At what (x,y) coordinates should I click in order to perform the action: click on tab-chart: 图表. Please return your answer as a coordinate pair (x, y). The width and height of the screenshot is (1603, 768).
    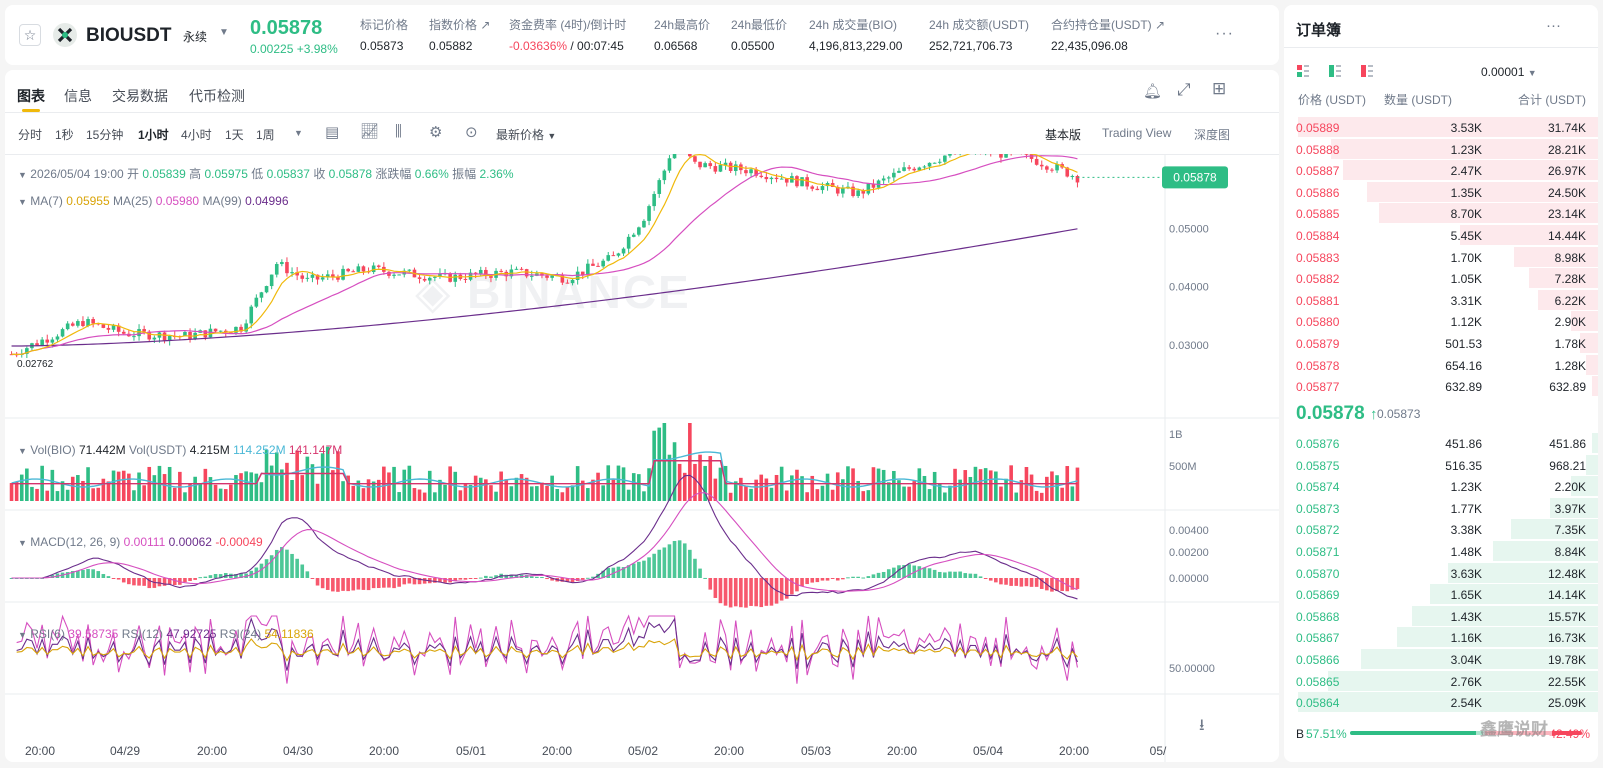
    Looking at the image, I should click on (31, 96).